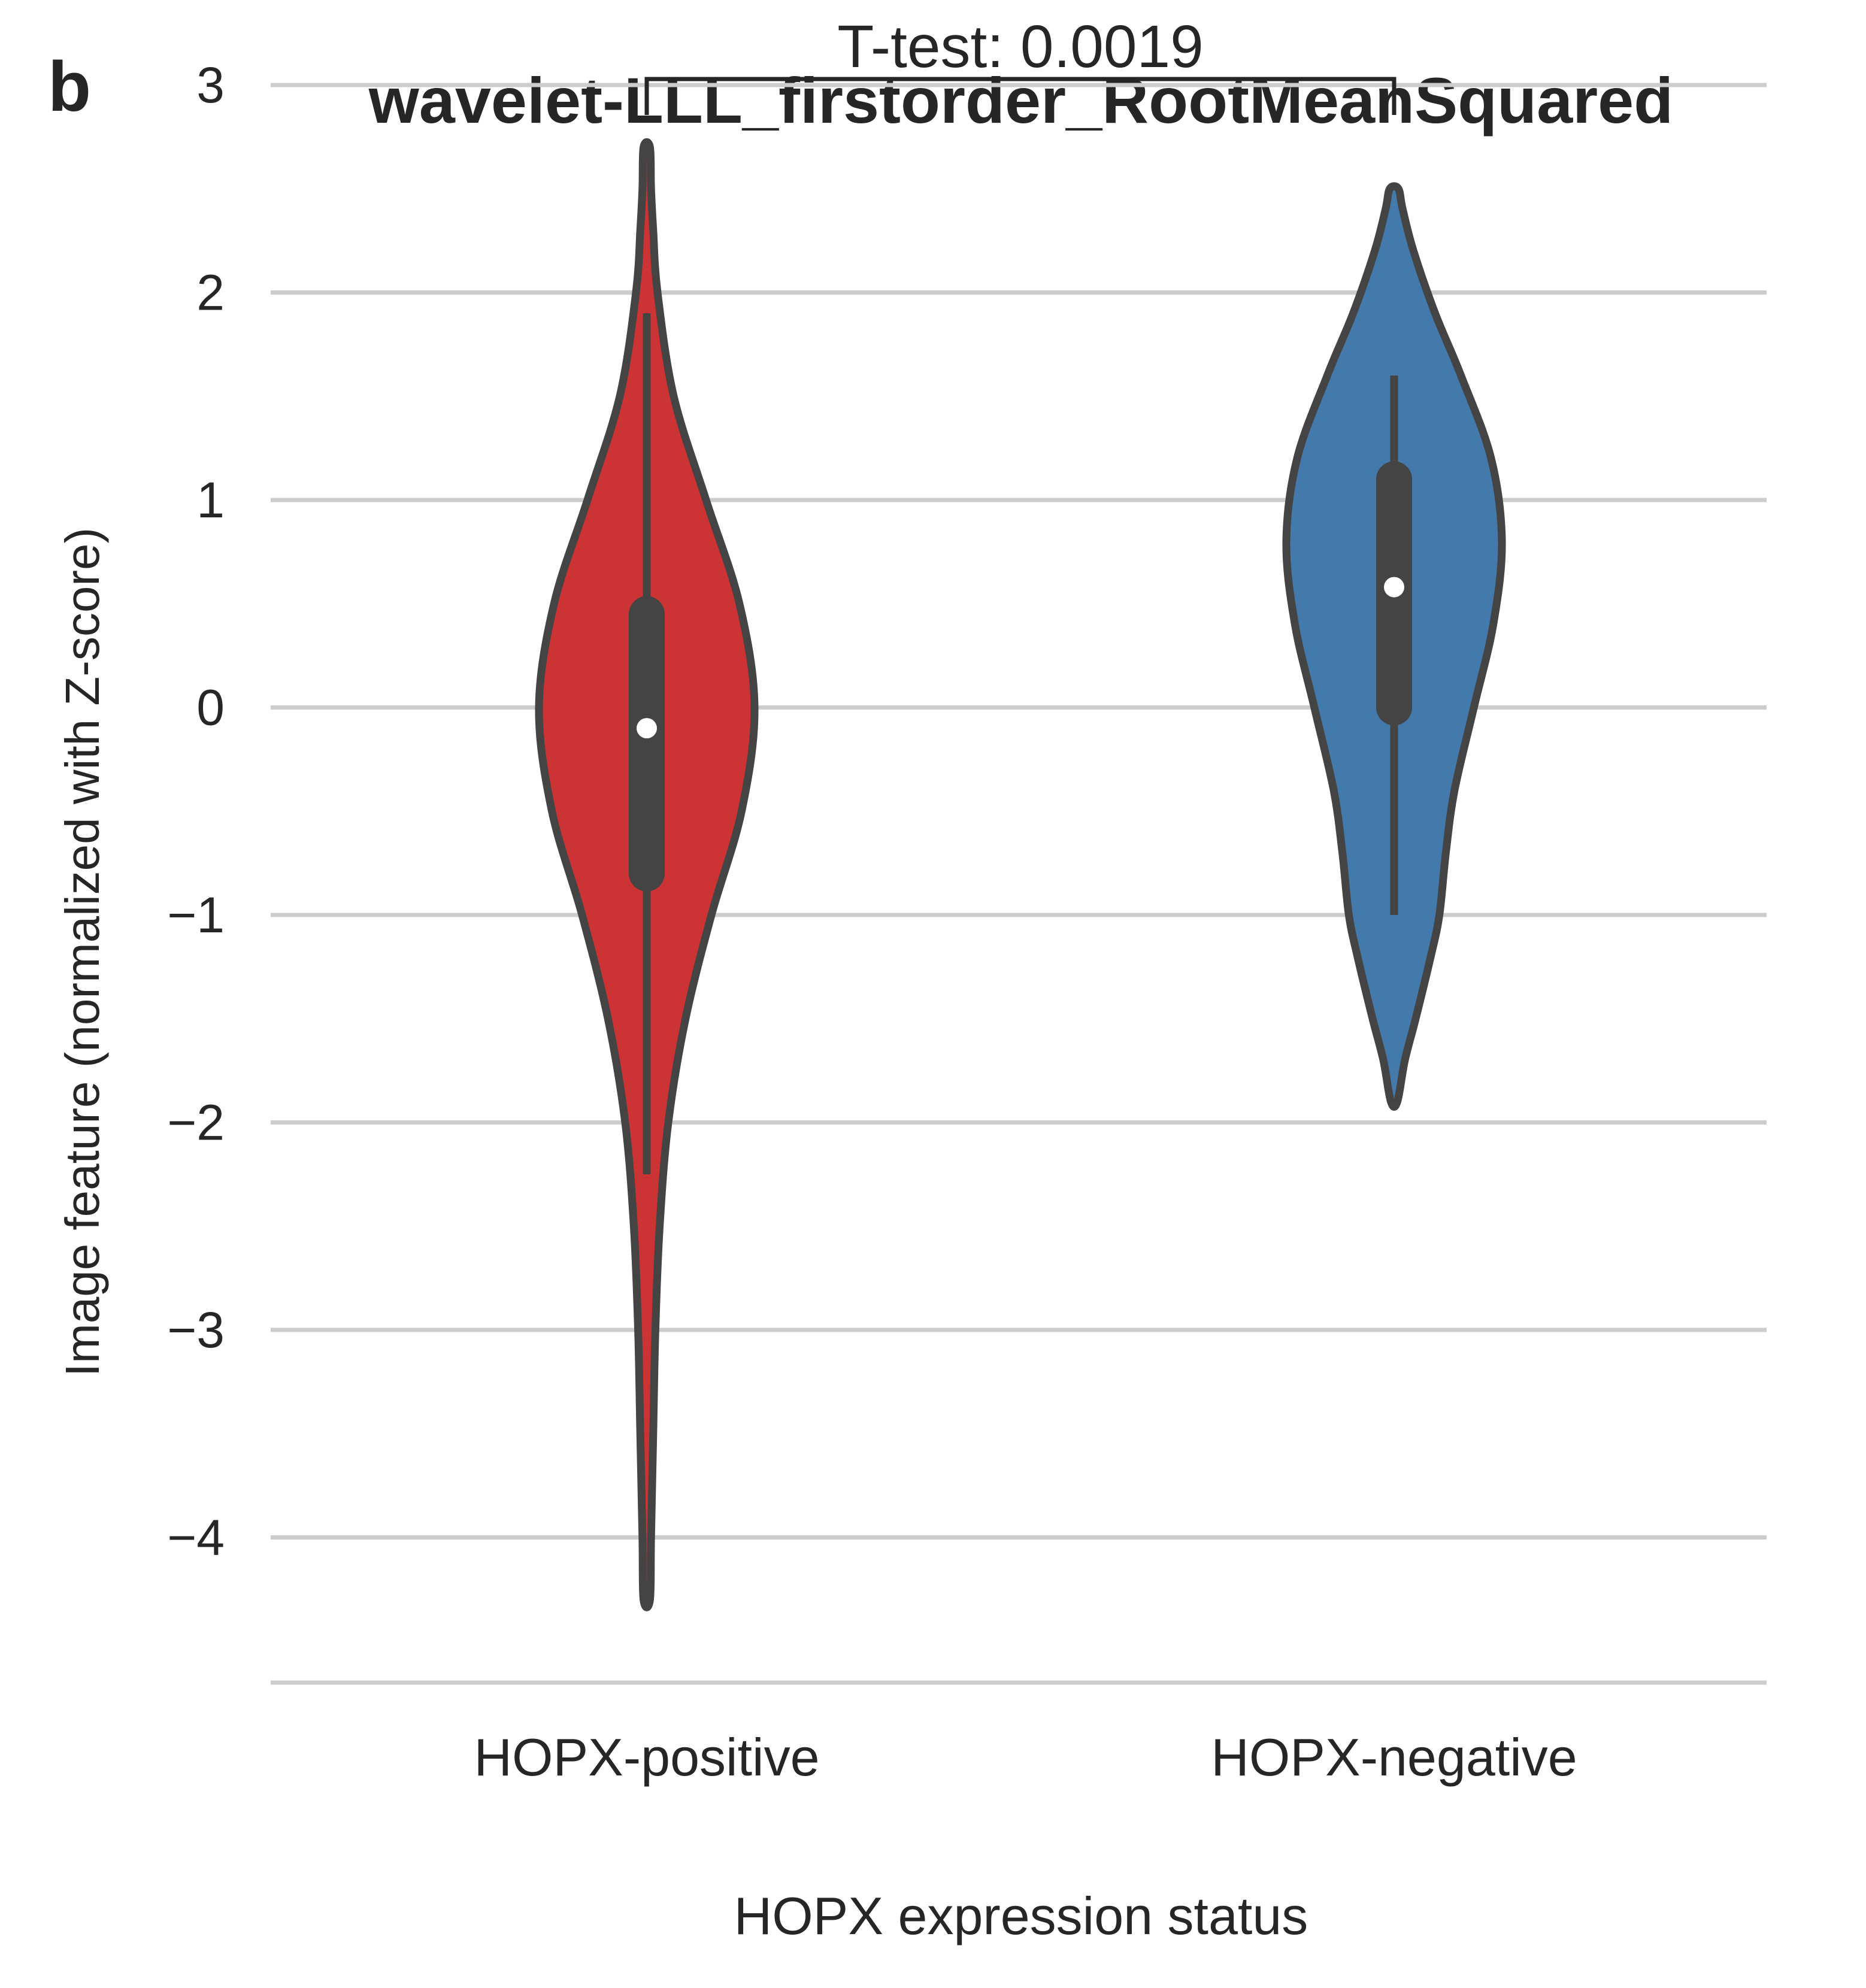  What do you see at coordinates (1026, 1758) in the screenshot?
I see `x-axis-ticks: HOPX-positive HOPX-negative` at bounding box center [1026, 1758].